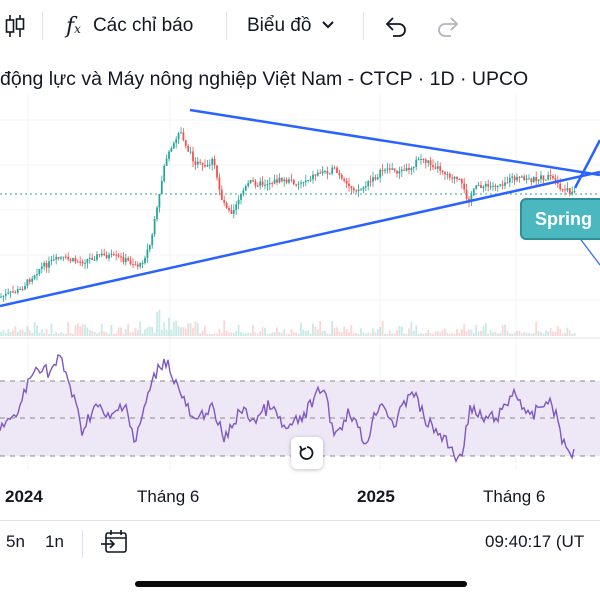 This screenshot has width=600, height=600. What do you see at coordinates (535, 541) in the screenshot?
I see `clock-display: 09:40:17 (UT` at bounding box center [535, 541].